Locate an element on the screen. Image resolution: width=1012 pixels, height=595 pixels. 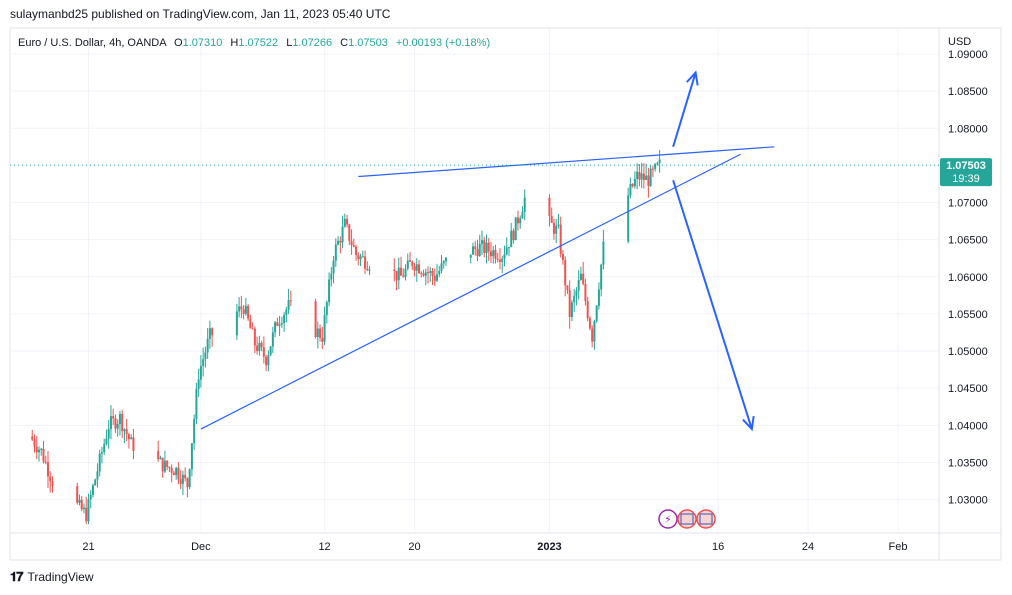
price-tick-label: 1.04500 is located at coordinates (968, 389).